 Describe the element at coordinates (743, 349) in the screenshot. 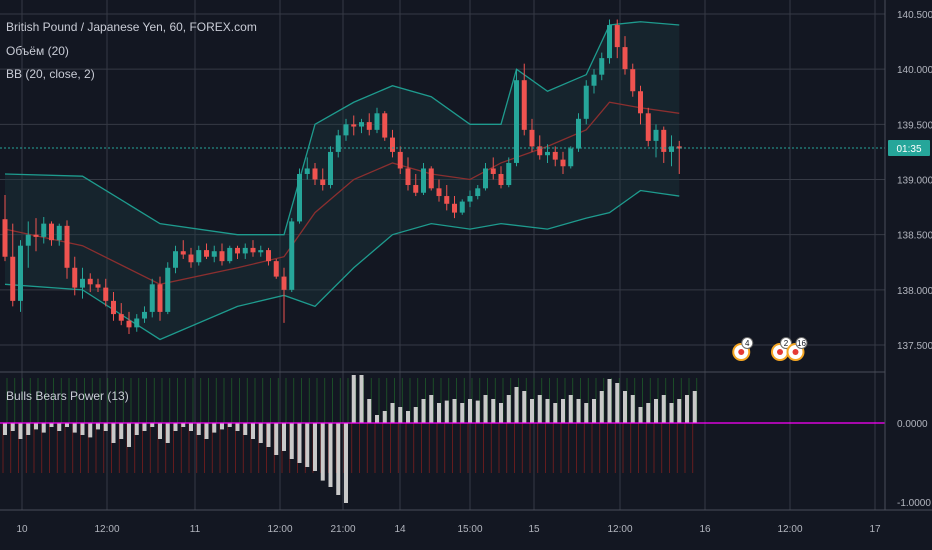

I see `event-marker: 4` at that location.